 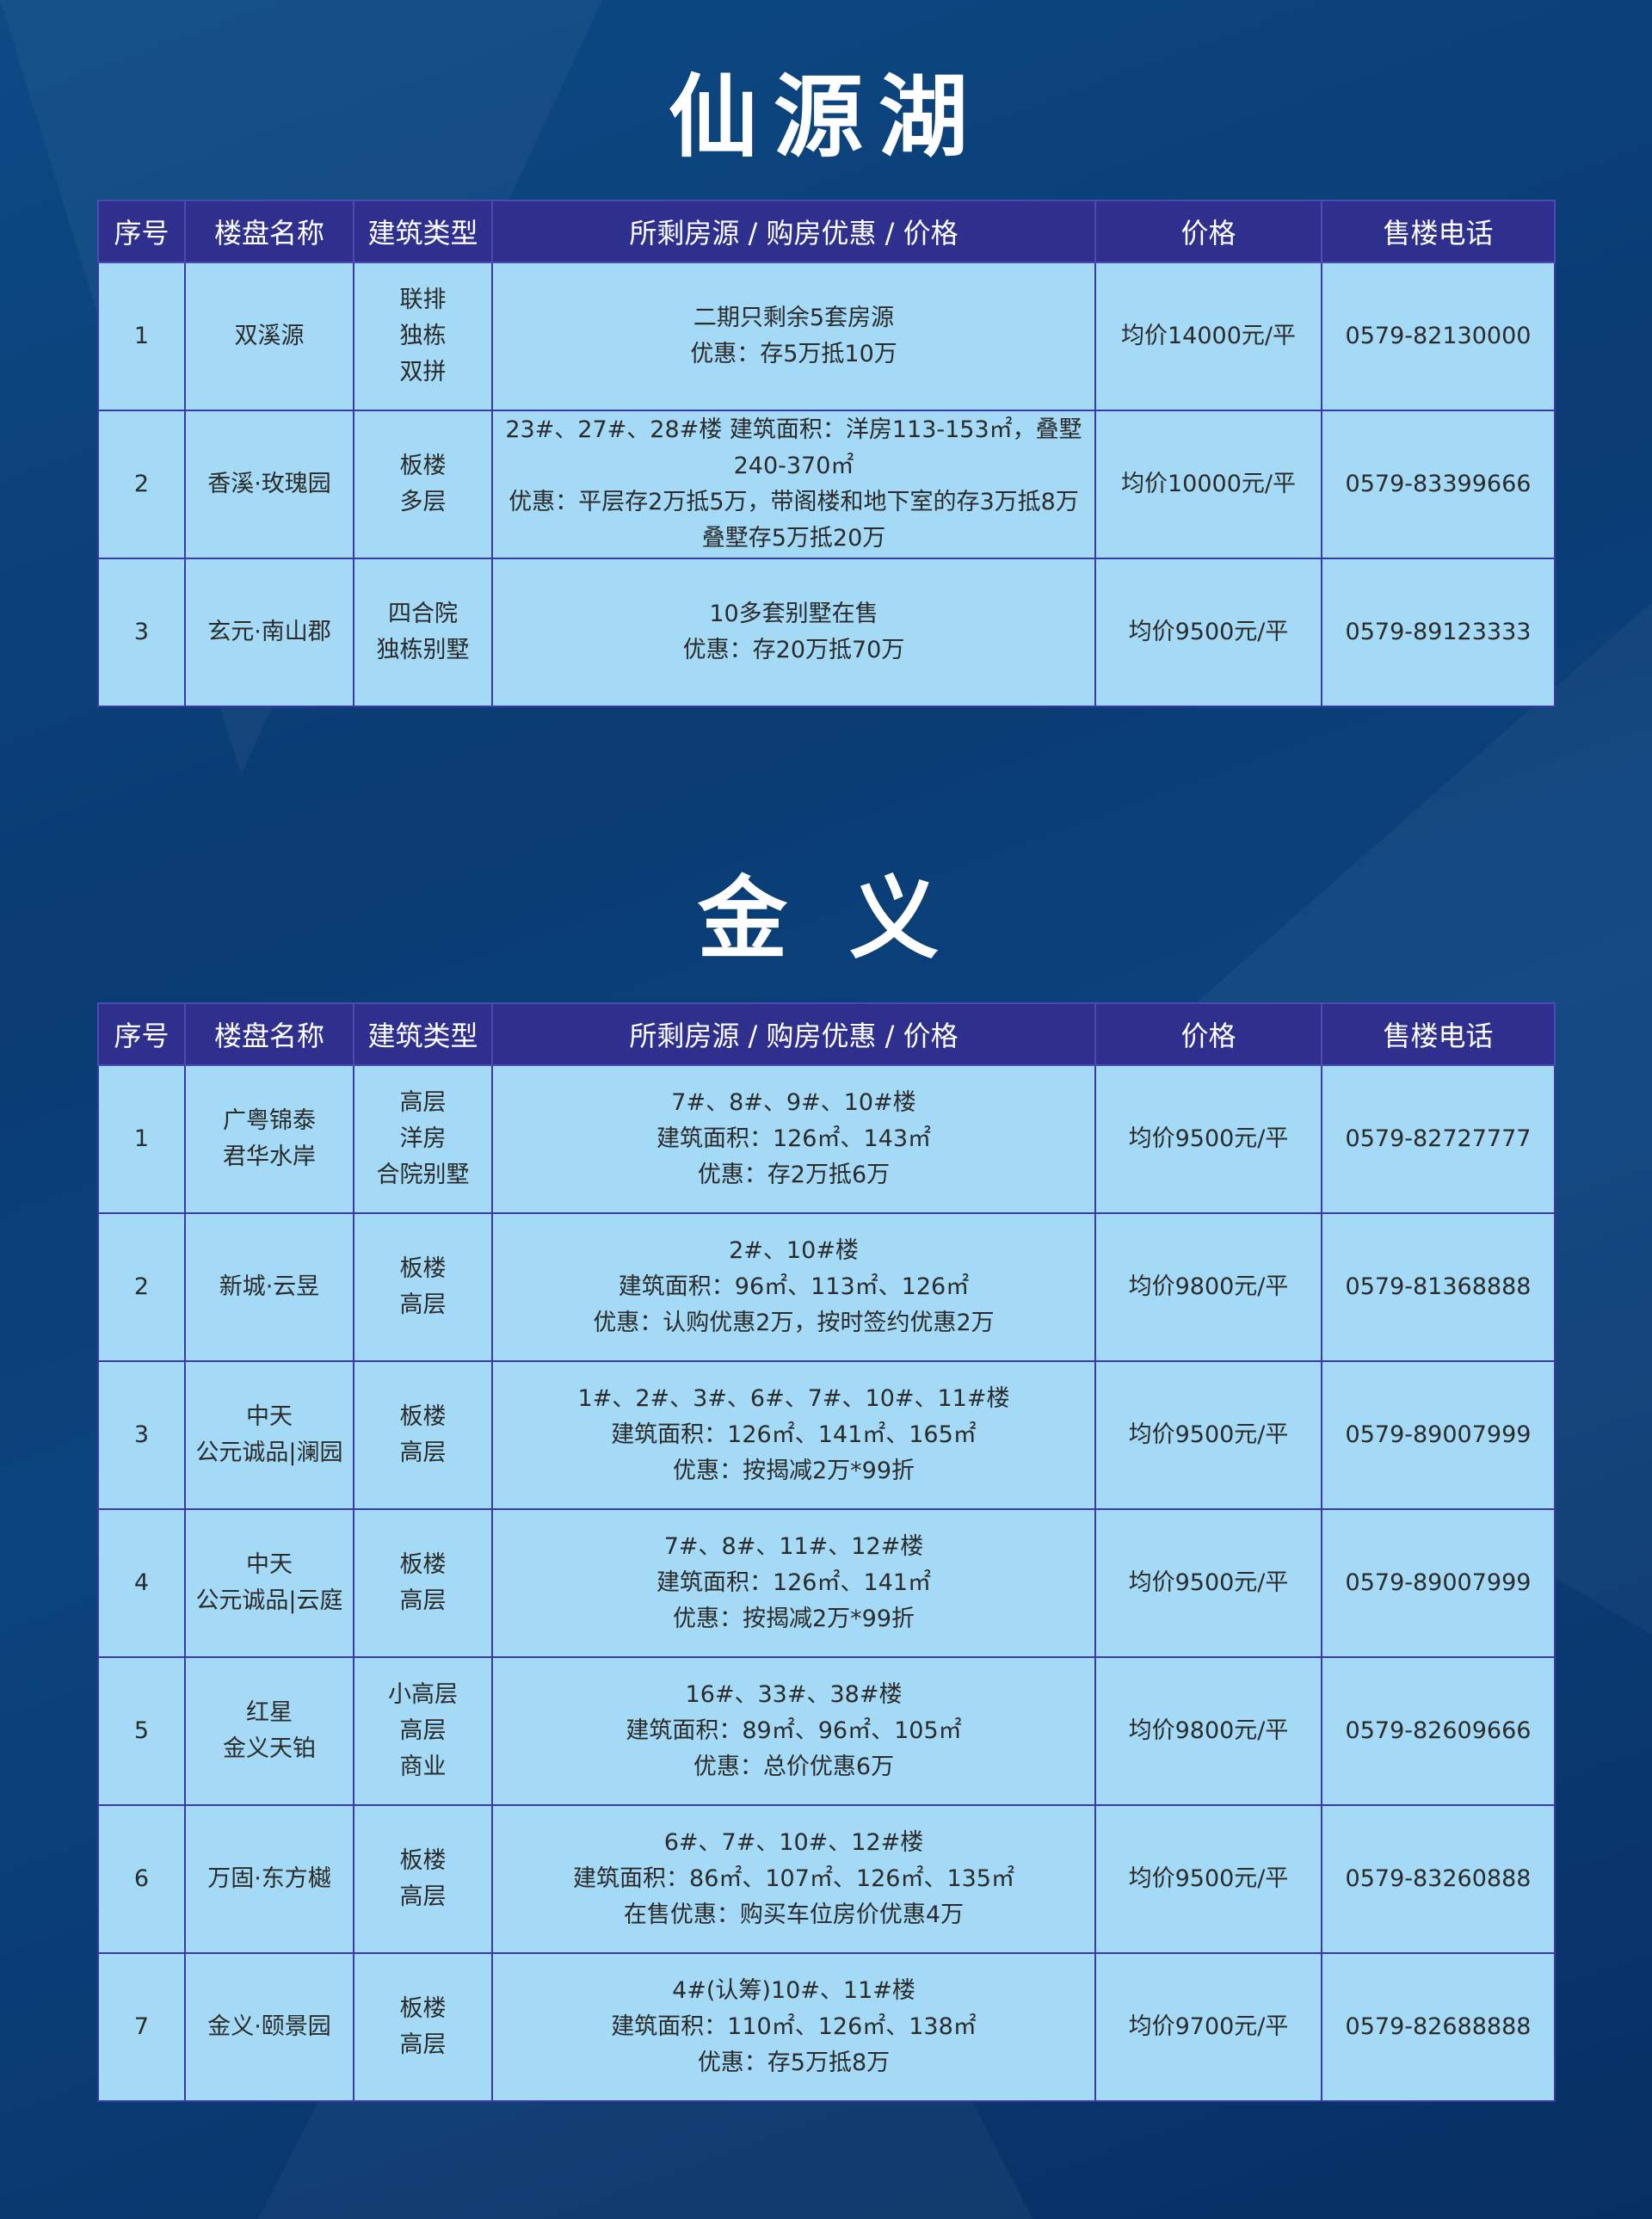 I want to click on cell-no: 5, so click(x=141, y=1731).